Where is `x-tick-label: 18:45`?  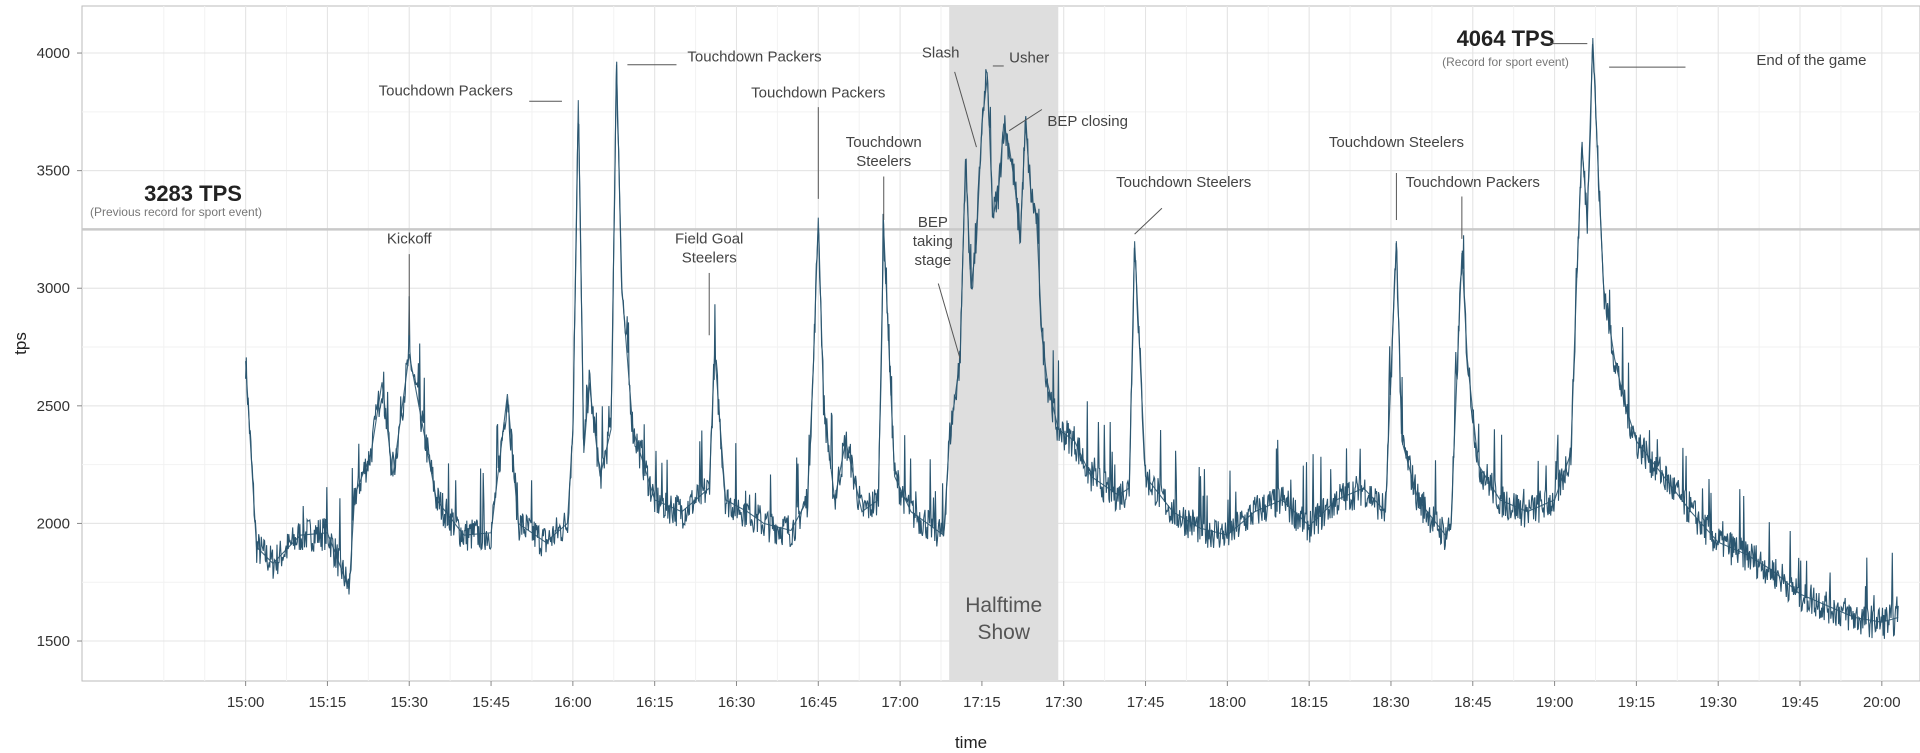 x-tick-label: 18:45 is located at coordinates (1473, 702).